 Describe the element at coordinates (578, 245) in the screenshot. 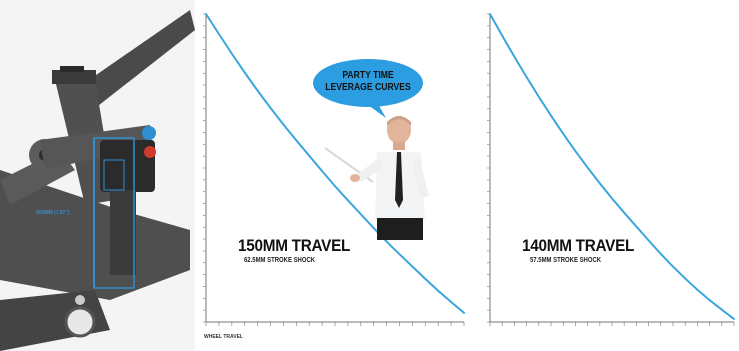

I see `chart-title-140mm: 140MM TRAVEL` at that location.